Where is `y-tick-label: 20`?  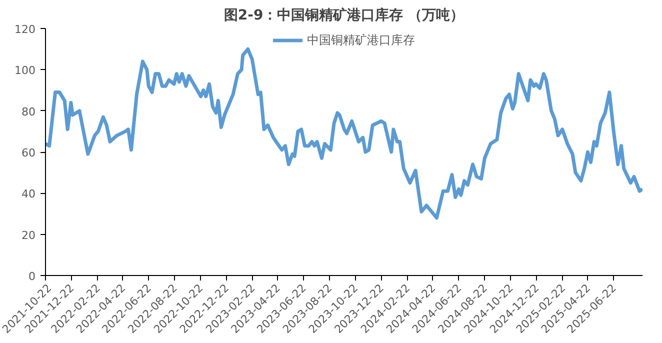 y-tick-label: 20 is located at coordinates (29, 235).